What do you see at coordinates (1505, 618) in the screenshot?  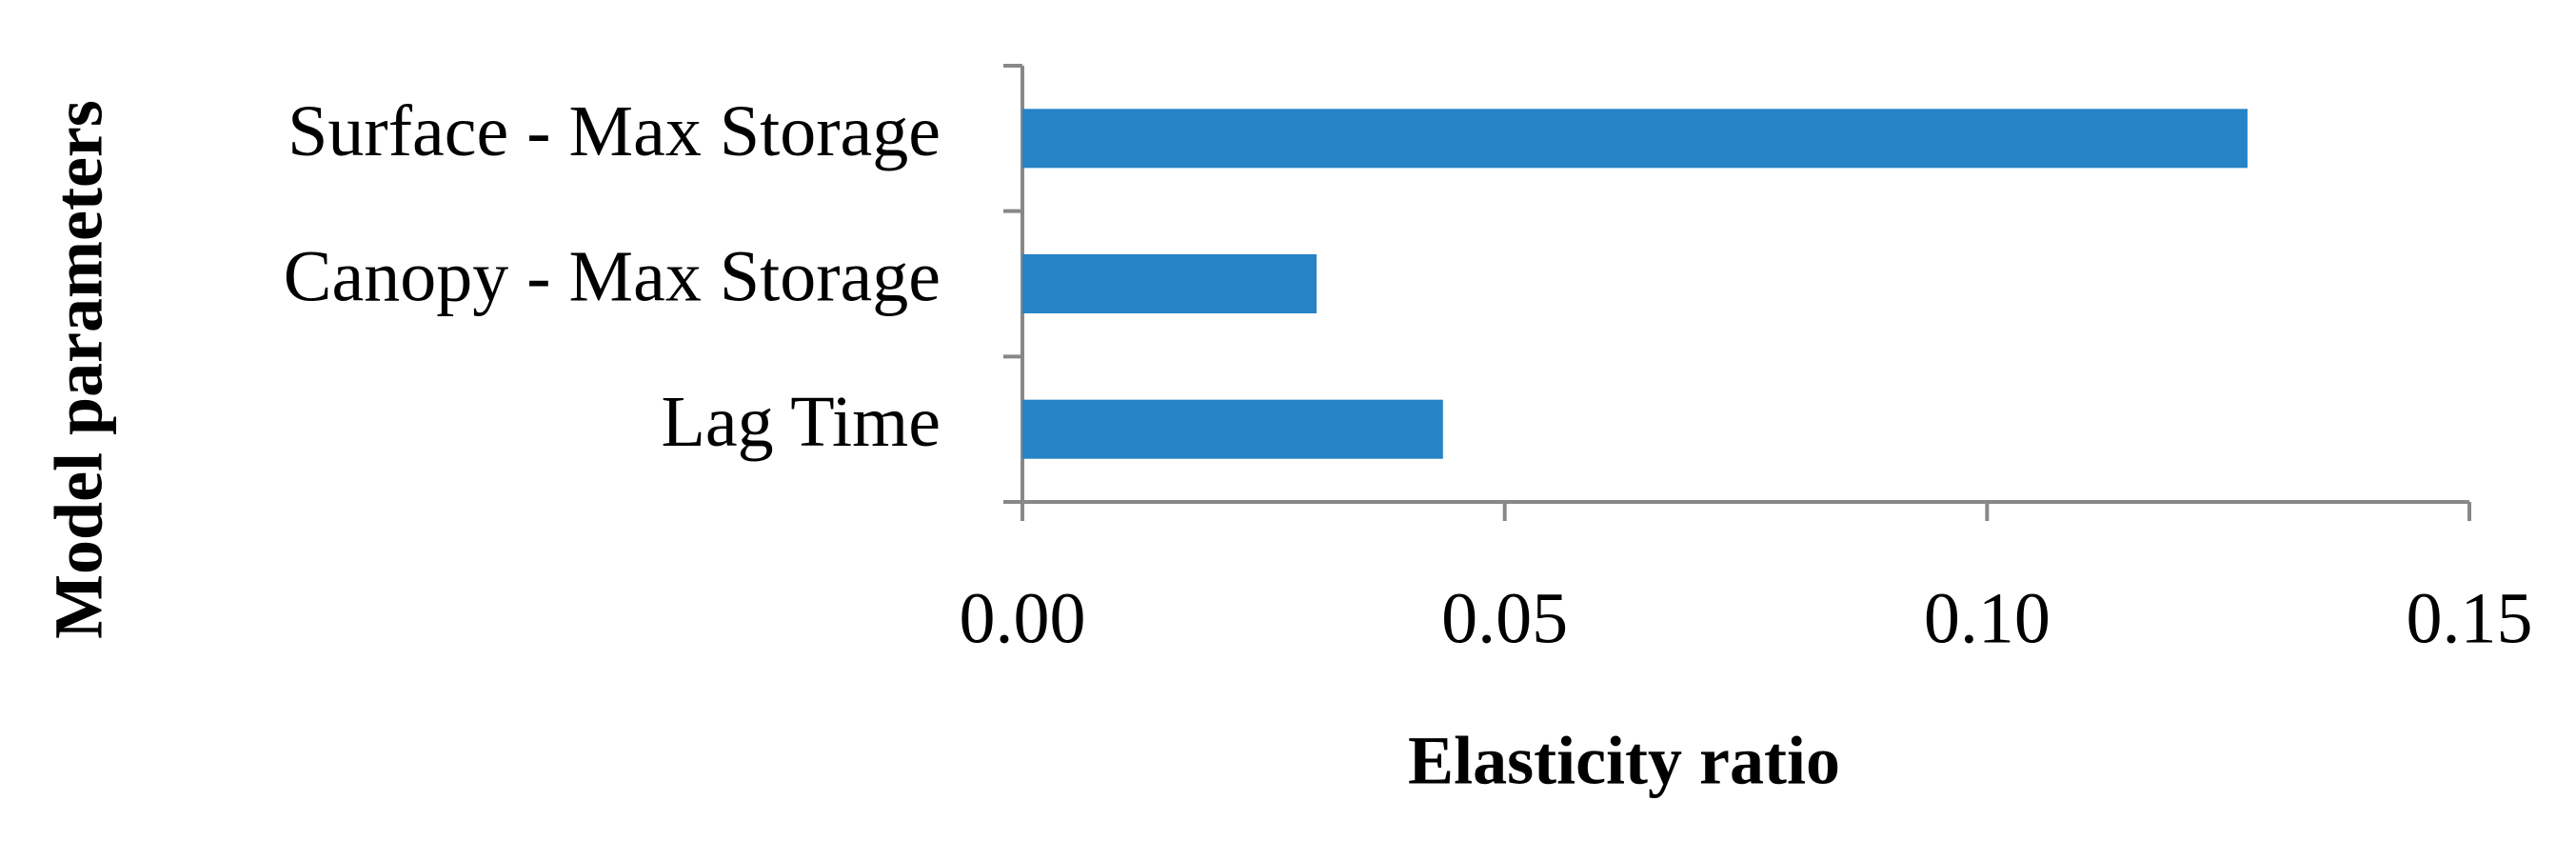 I see `x-tick-label: 0.05` at bounding box center [1505, 618].